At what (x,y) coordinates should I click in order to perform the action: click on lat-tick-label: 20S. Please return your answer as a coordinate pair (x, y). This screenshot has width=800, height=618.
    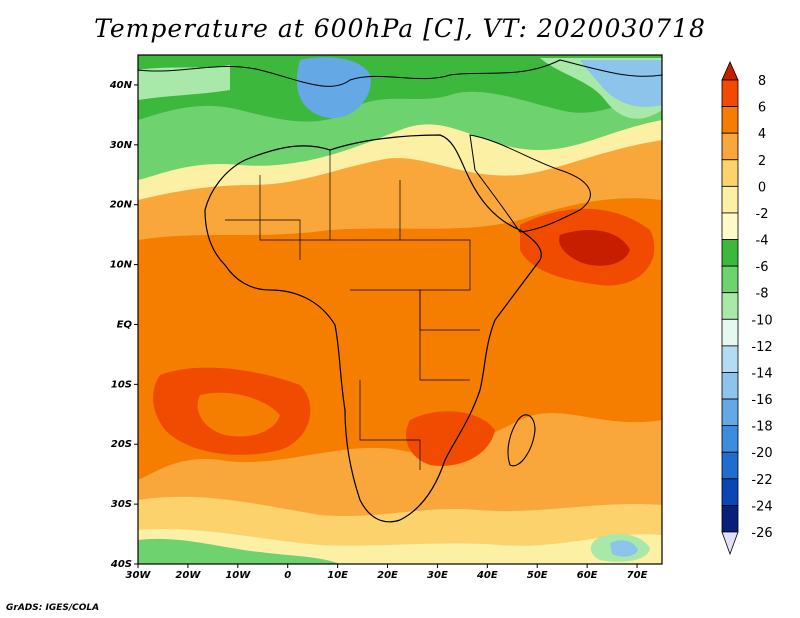
    Looking at the image, I should click on (121, 444).